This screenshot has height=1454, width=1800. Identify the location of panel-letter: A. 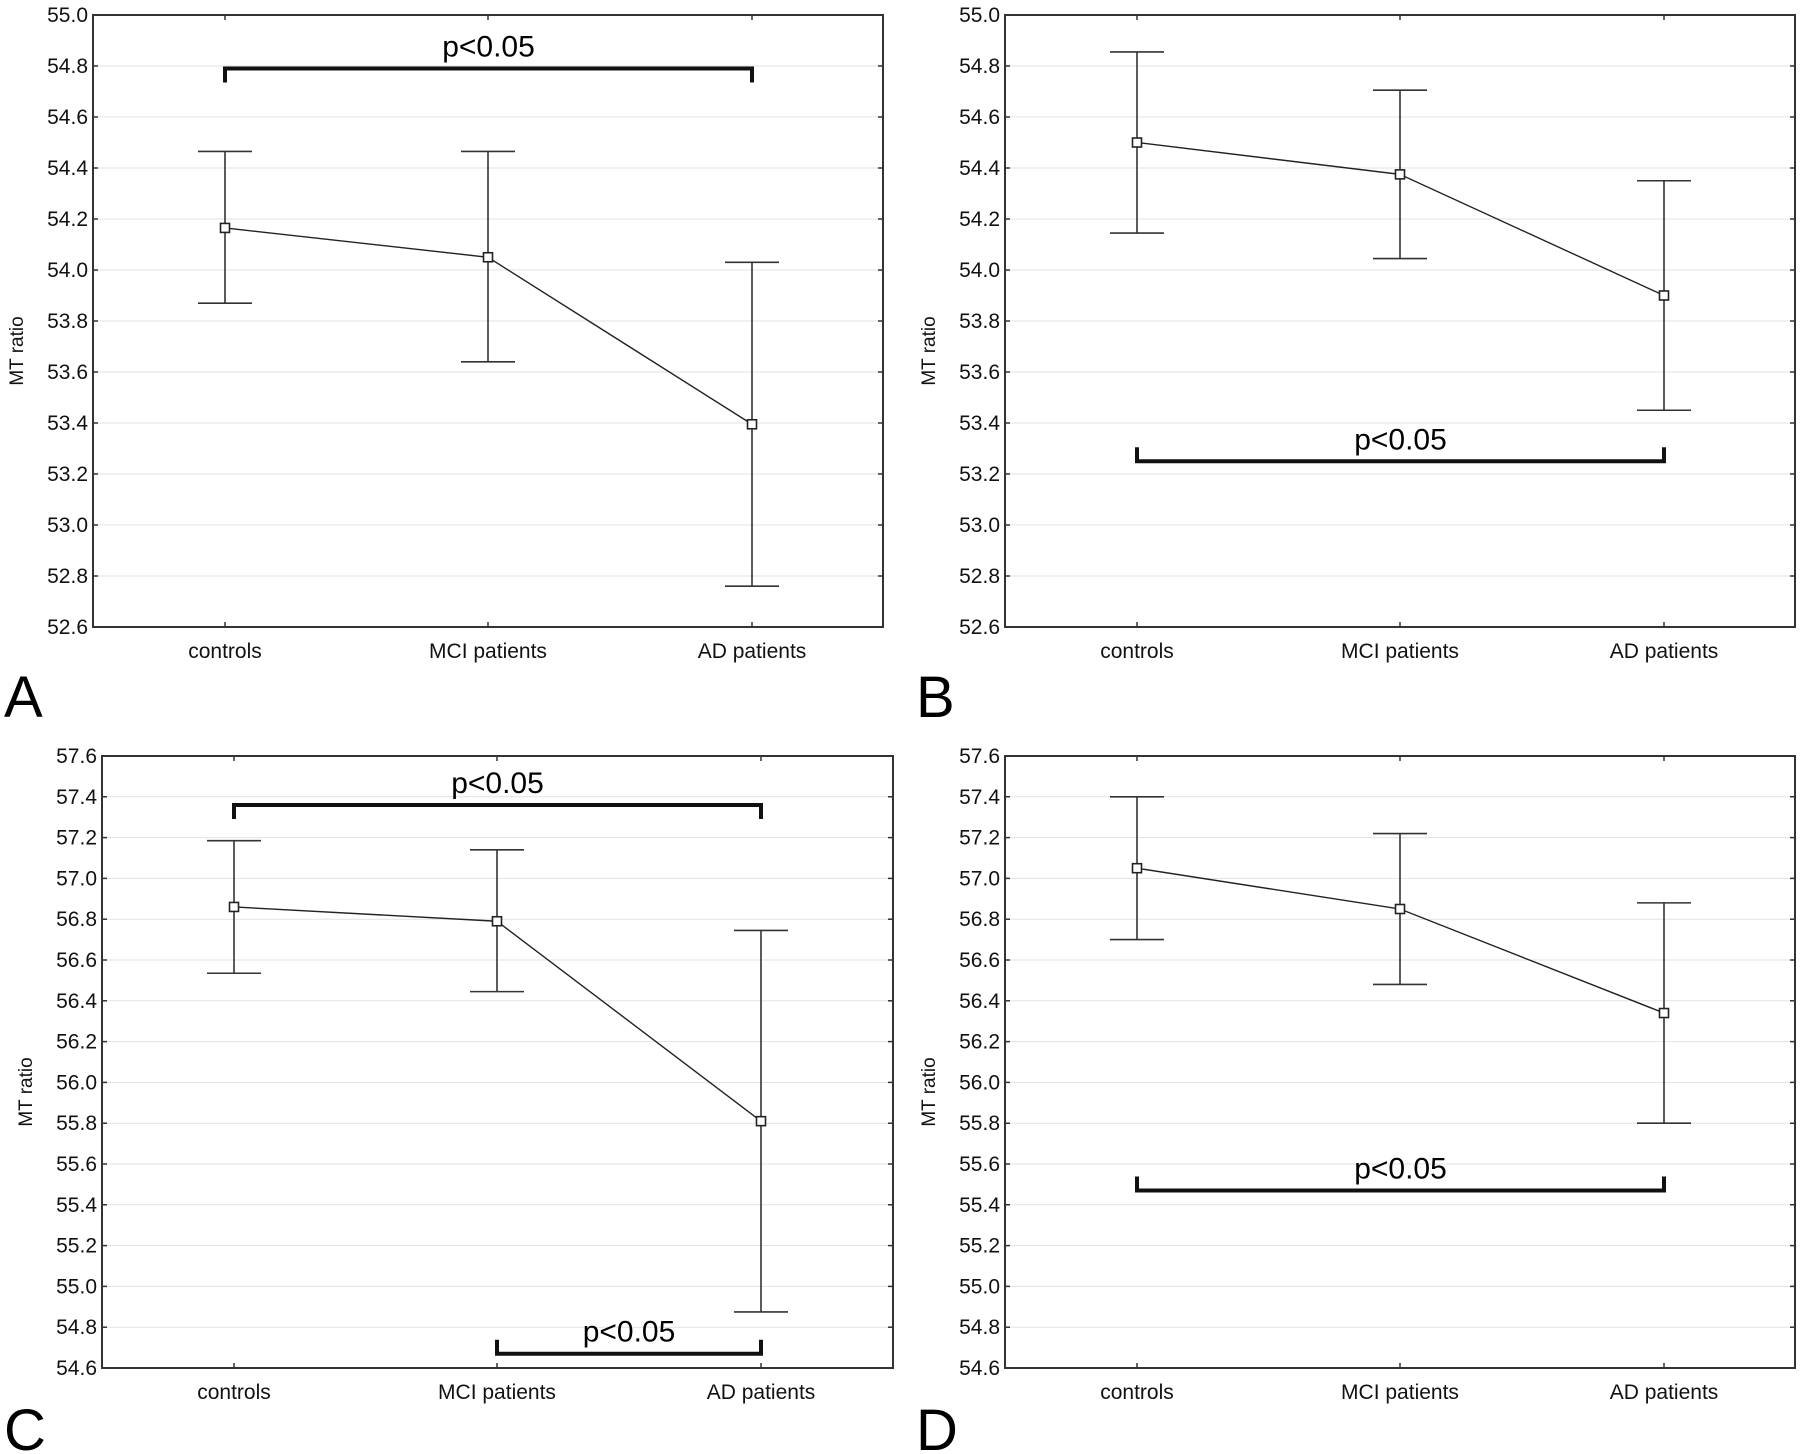
(23, 697).